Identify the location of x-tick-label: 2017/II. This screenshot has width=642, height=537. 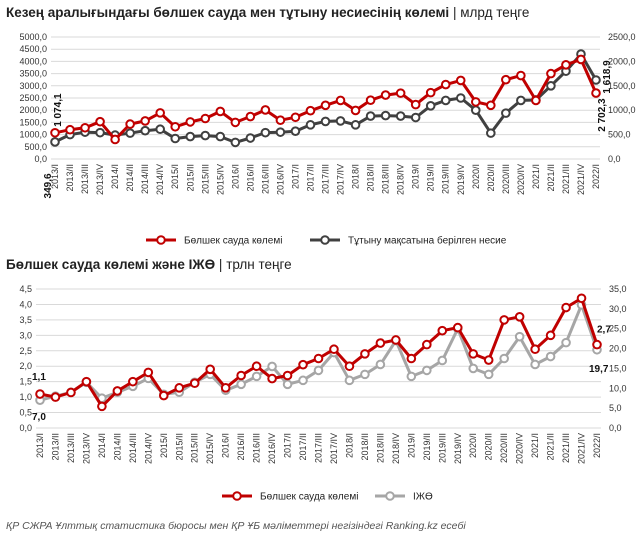
(310, 178).